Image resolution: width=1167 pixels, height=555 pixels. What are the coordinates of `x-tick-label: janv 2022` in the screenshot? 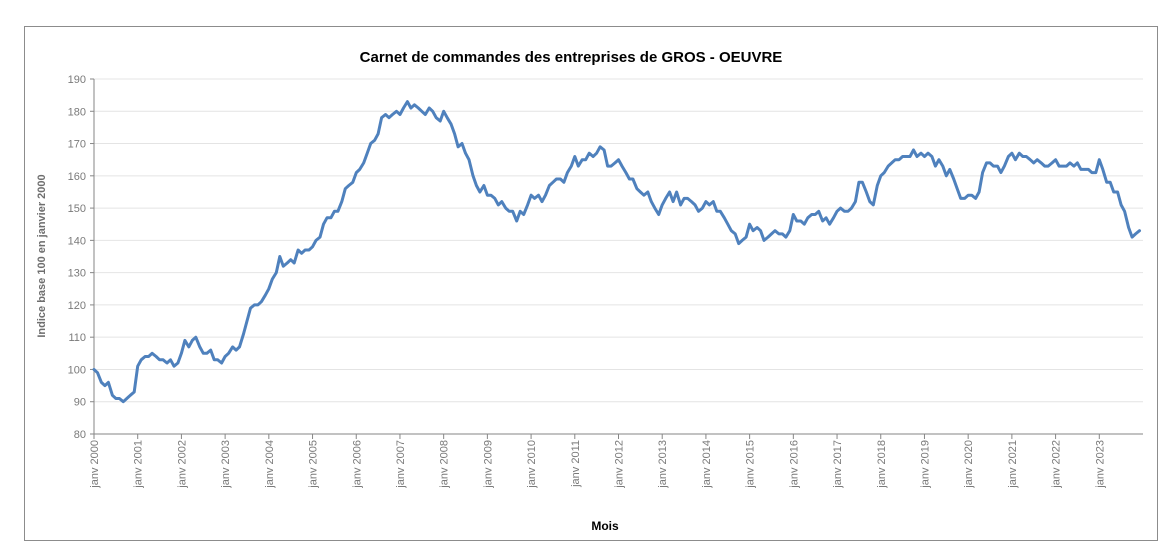 It's located at (1057, 464).